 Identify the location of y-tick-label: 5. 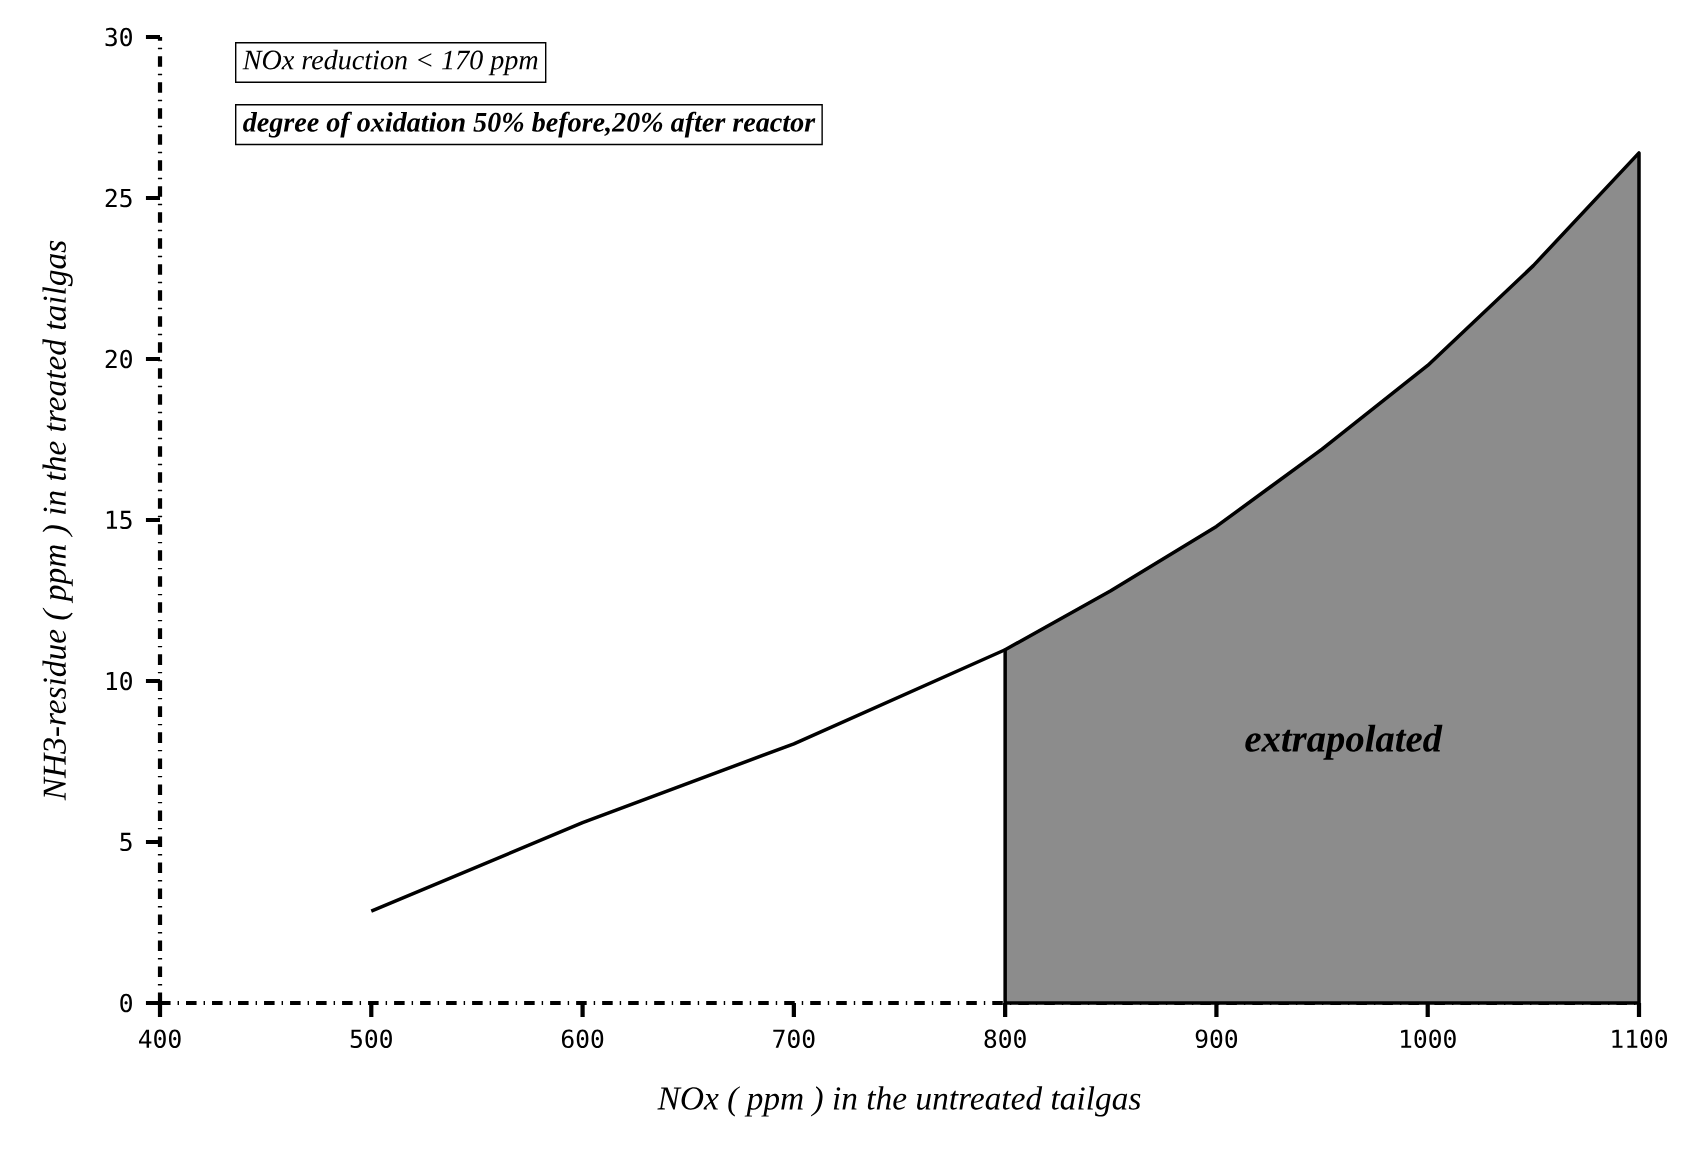
(126, 842).